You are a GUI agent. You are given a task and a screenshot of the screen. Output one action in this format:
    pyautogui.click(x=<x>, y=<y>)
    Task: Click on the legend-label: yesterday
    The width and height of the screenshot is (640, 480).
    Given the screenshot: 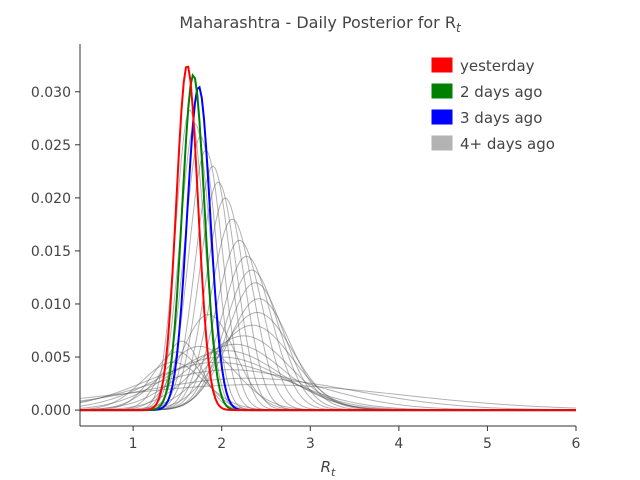 What is the action you would take?
    pyautogui.click(x=497, y=66)
    